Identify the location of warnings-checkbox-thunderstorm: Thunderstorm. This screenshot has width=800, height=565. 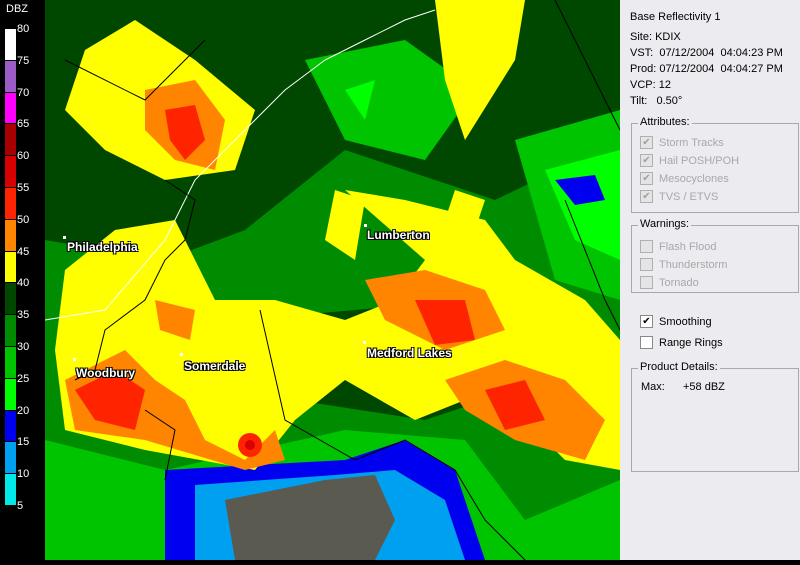
(683, 264).